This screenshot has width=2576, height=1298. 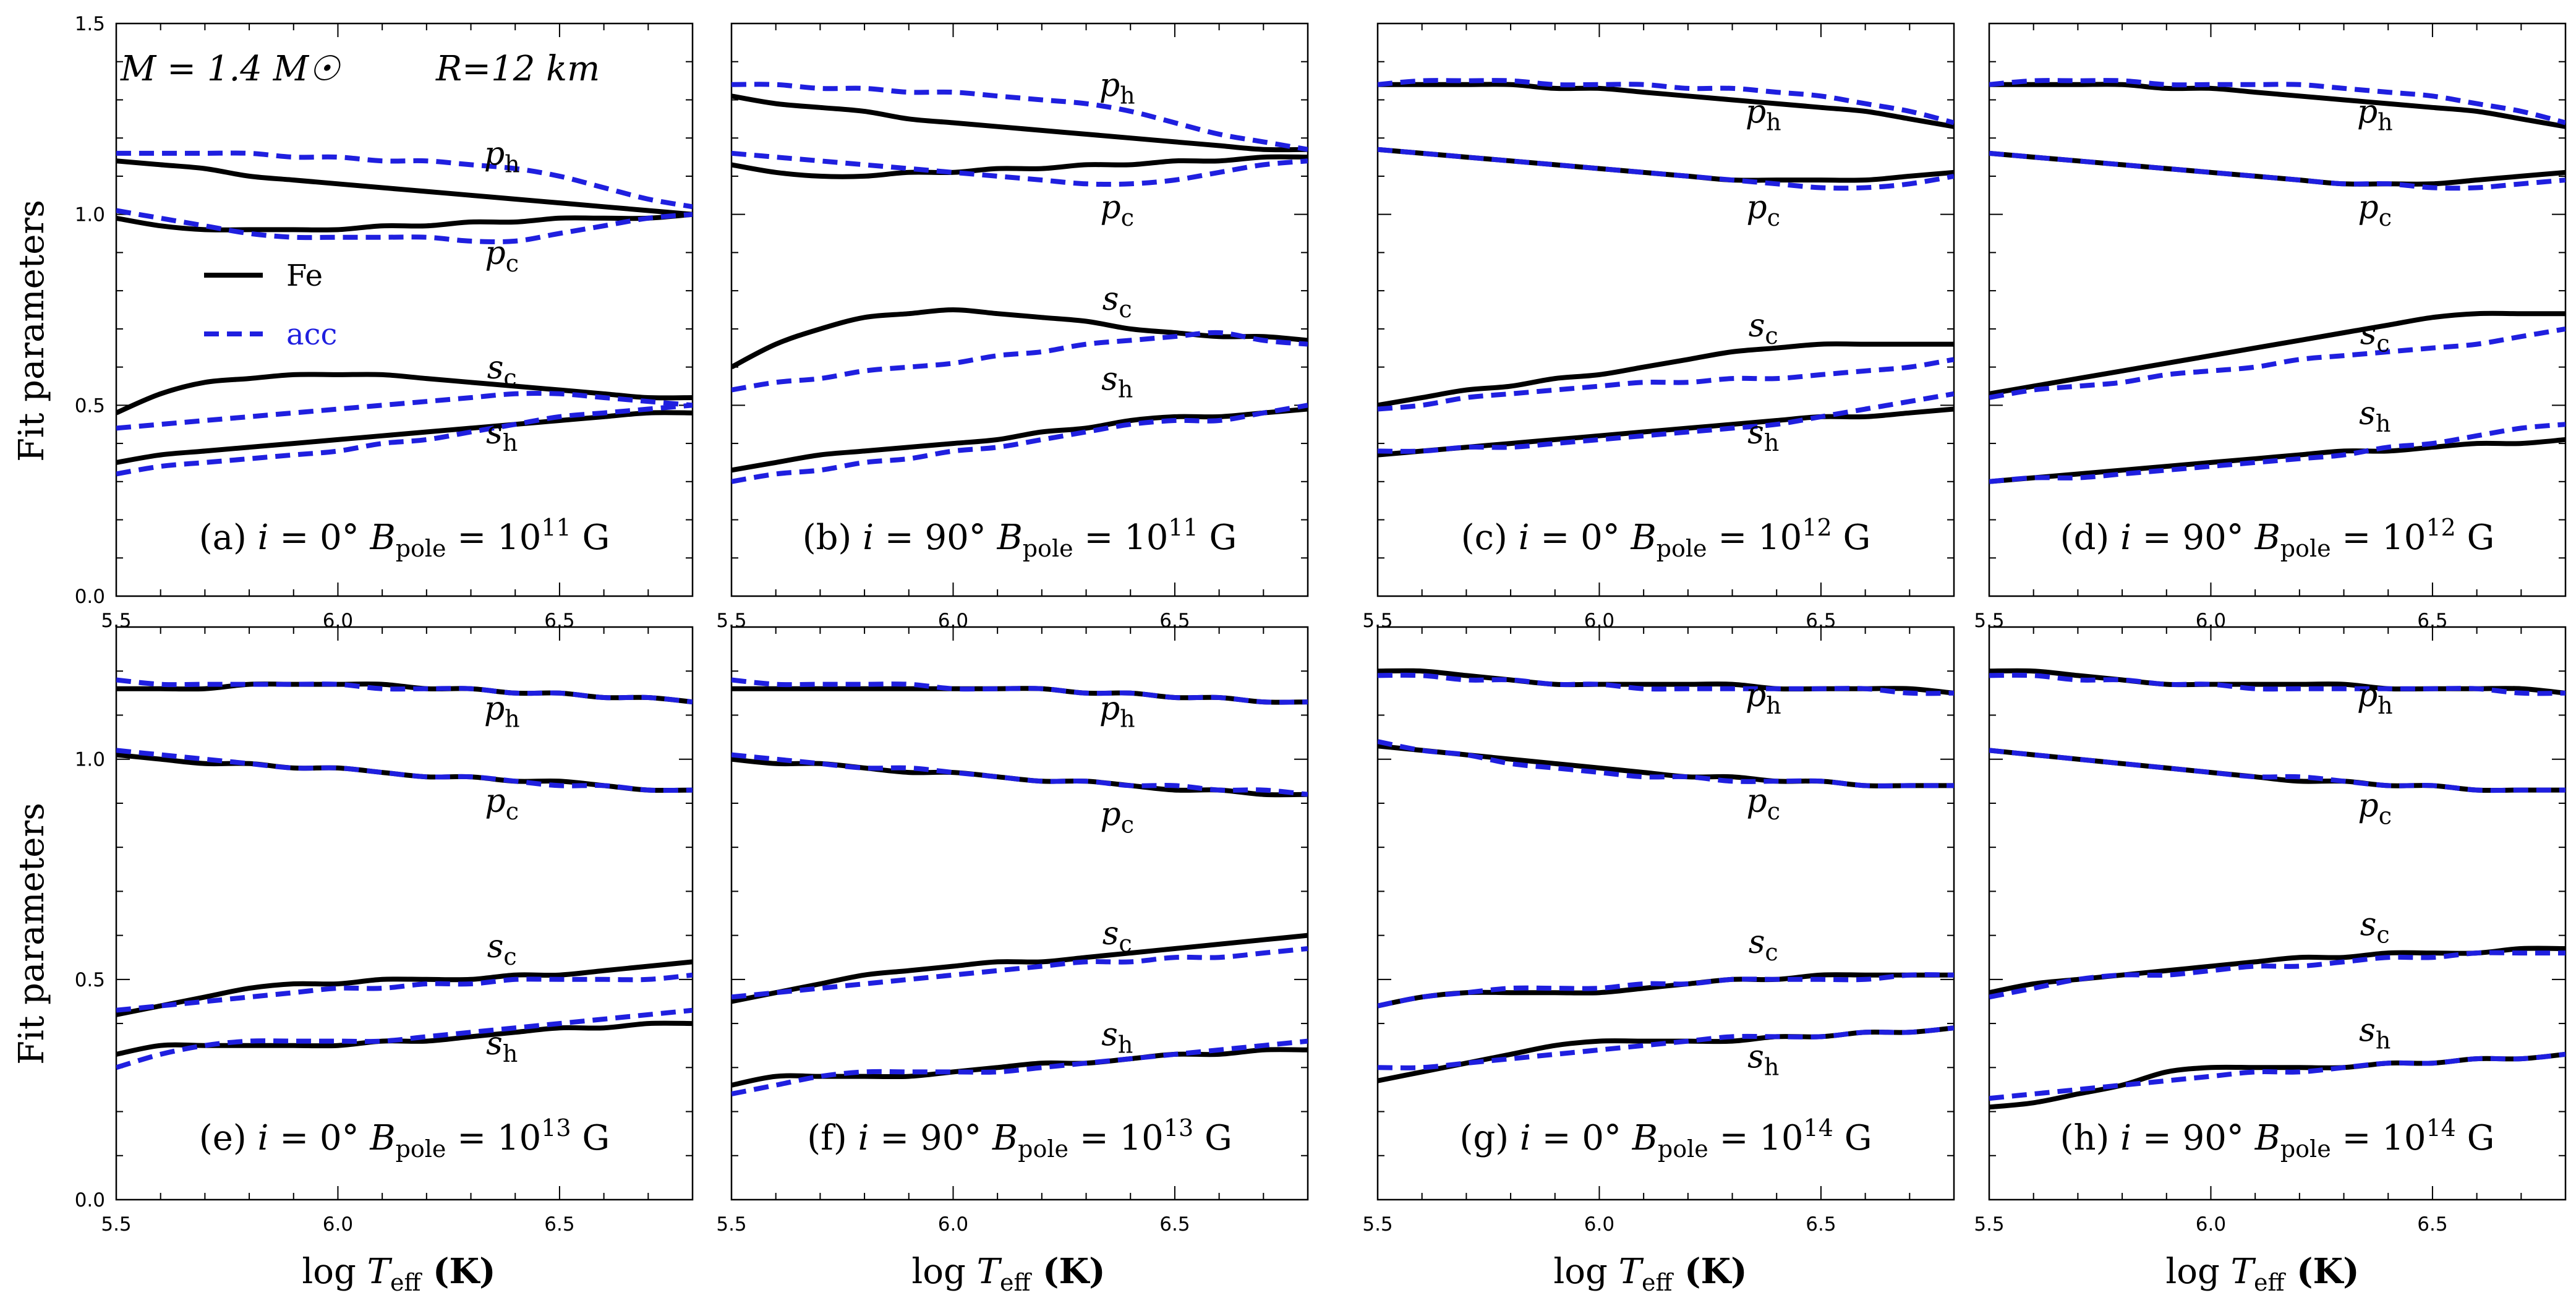 I want to click on panel-caption: (b) i = 90° Bpole = 1011 G, so click(x=1020, y=538).